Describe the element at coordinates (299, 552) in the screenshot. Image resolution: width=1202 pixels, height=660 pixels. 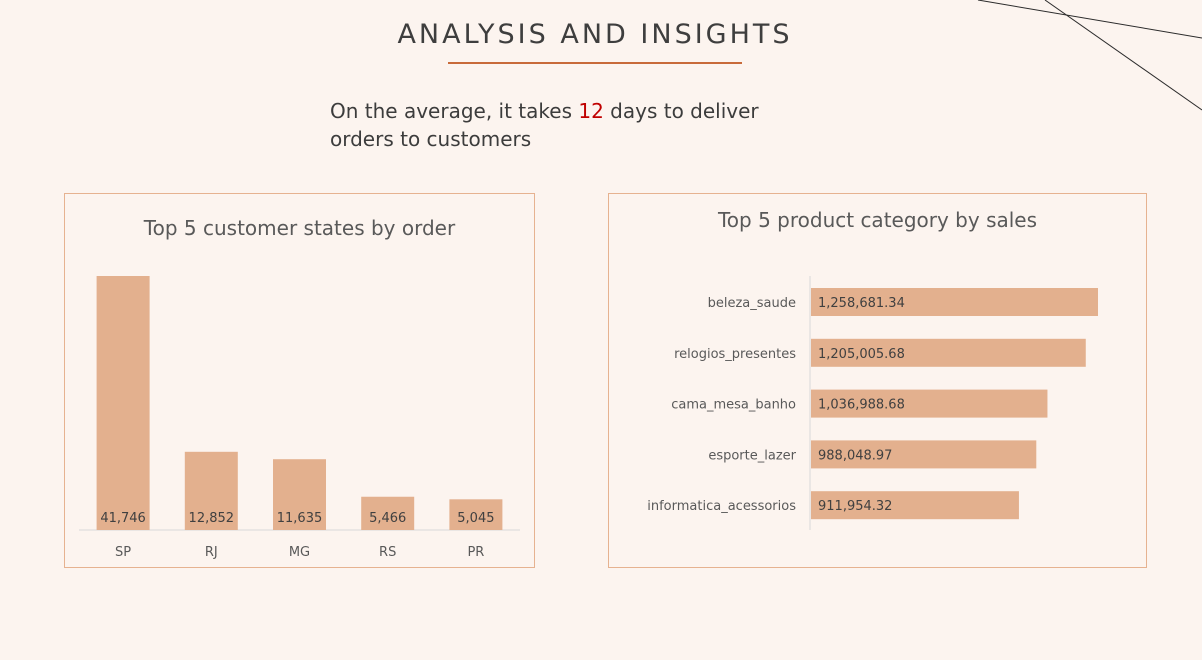
I see `states-tick-label: MG` at that location.